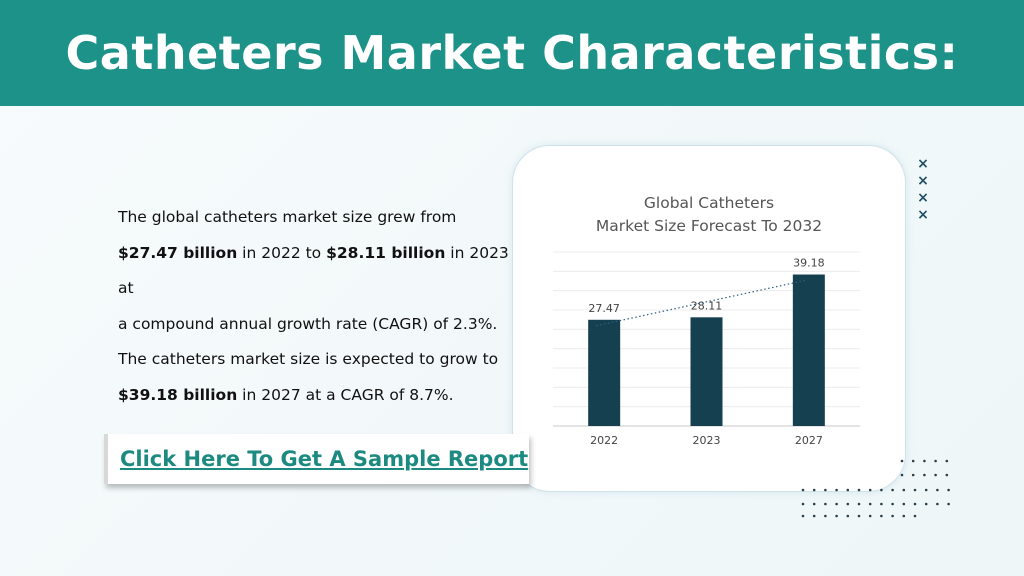  I want to click on value-2023: $28.11 billion, so click(386, 252).